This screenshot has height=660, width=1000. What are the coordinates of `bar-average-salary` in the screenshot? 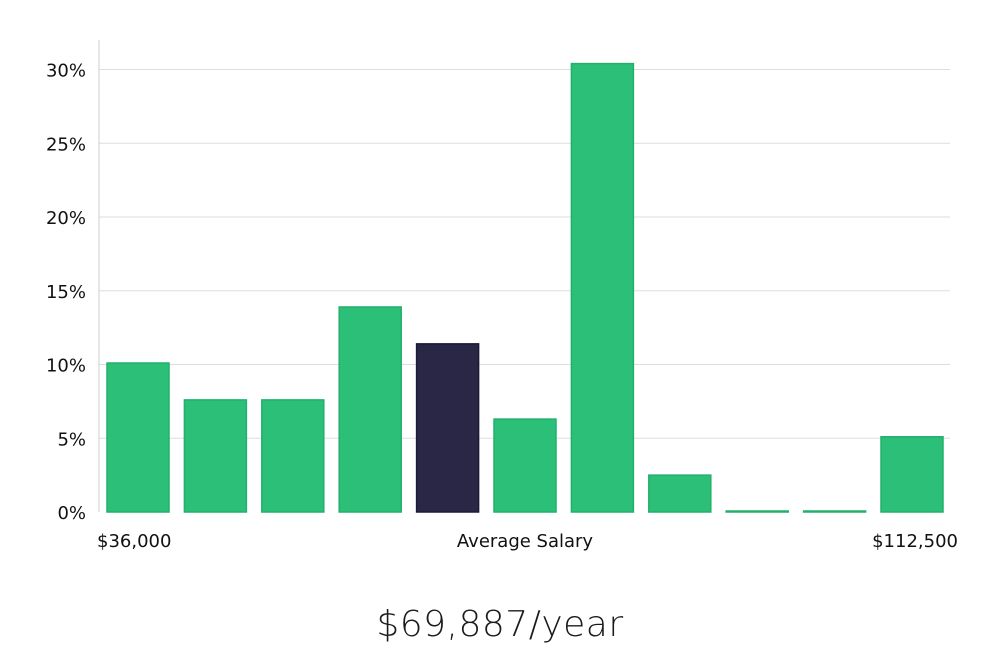 It's located at (447, 428).